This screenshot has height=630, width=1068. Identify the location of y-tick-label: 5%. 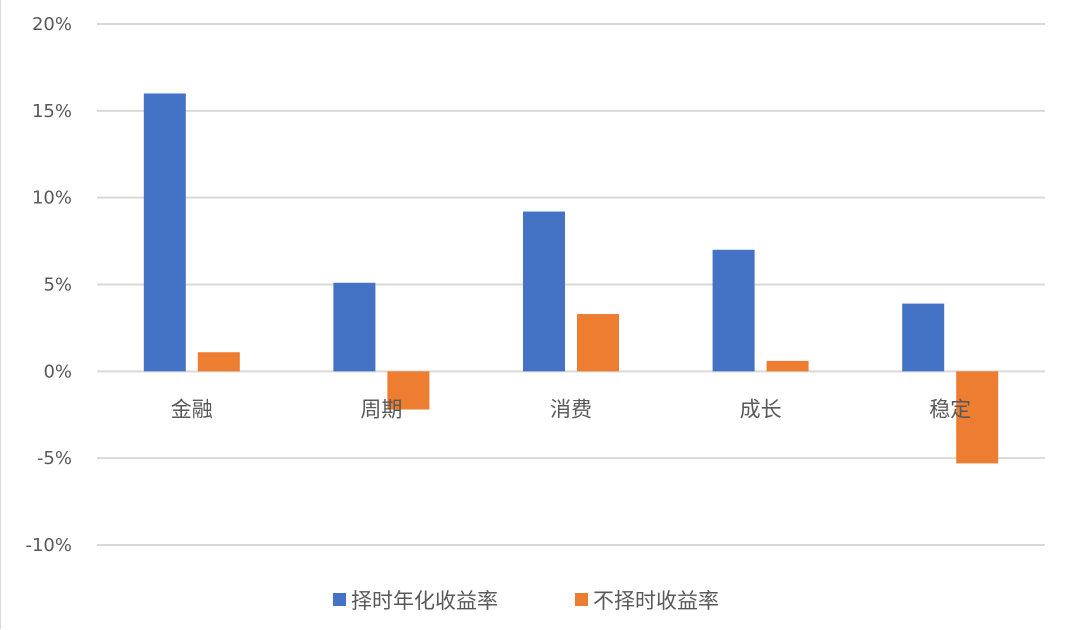
(57, 285).